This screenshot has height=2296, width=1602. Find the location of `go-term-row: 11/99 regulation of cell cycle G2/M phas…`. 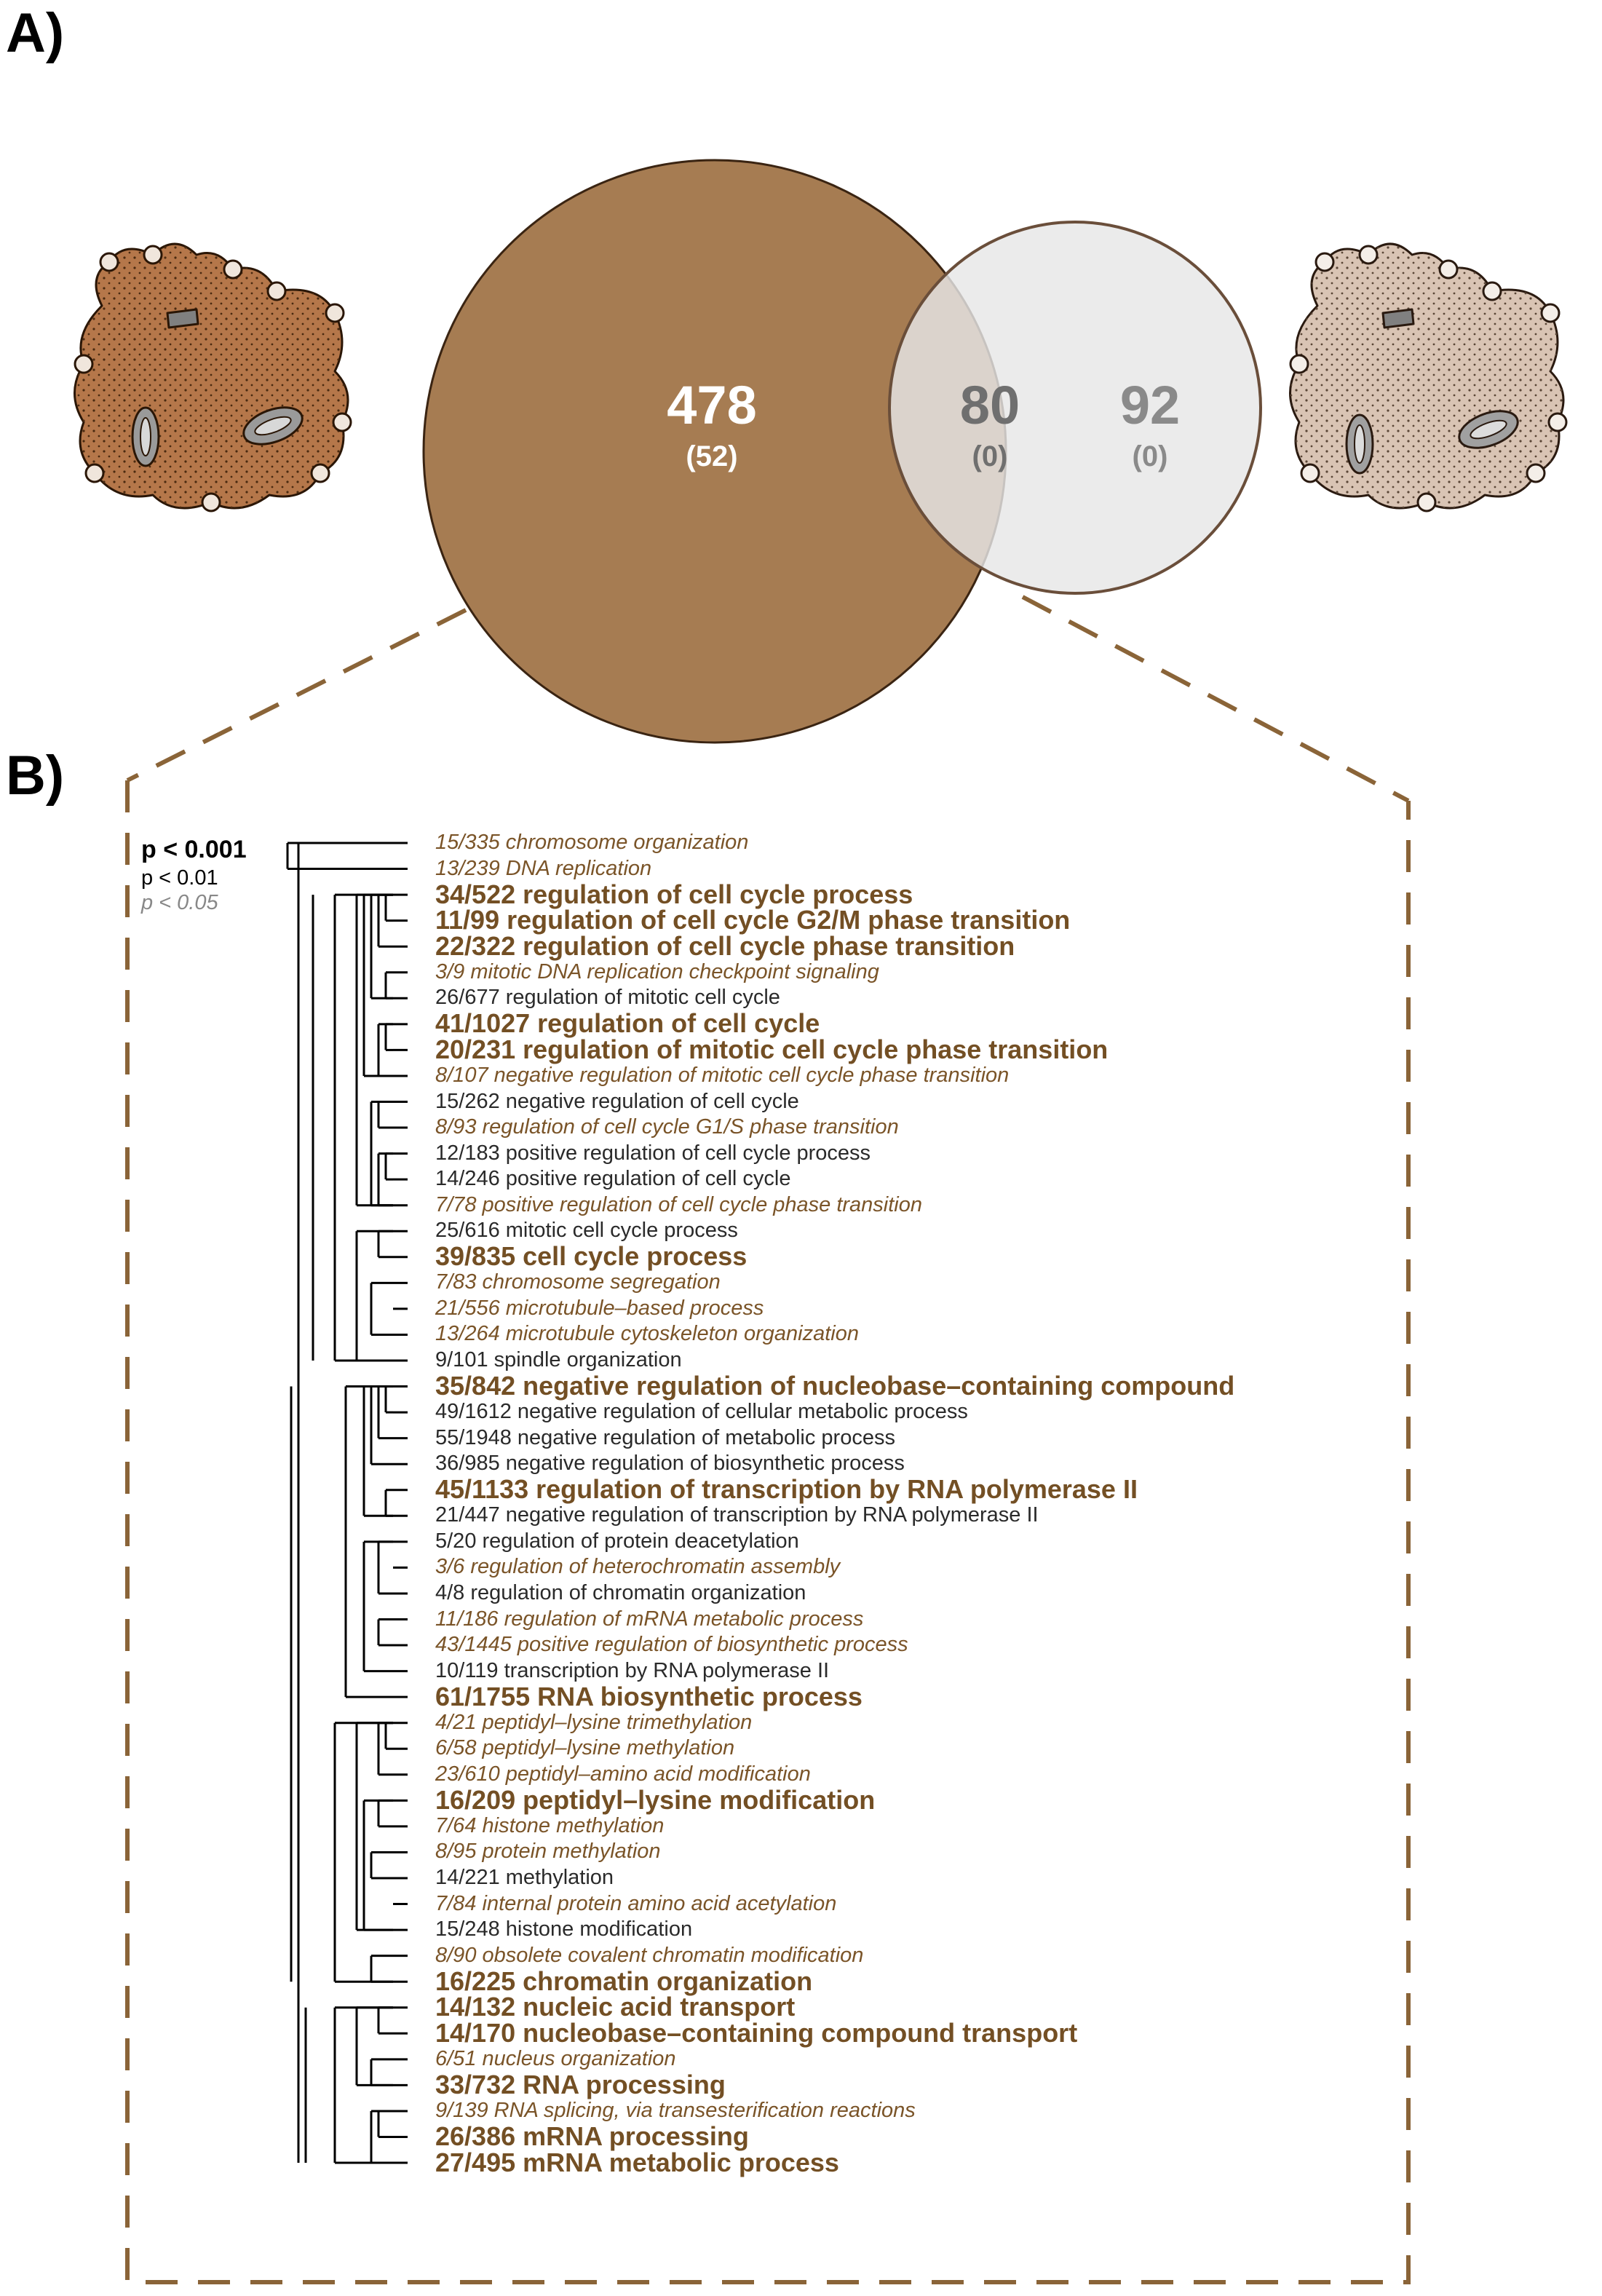

go-term-row: 11/99 regulation of cell cycle G2/M phas… is located at coordinates (753, 920).